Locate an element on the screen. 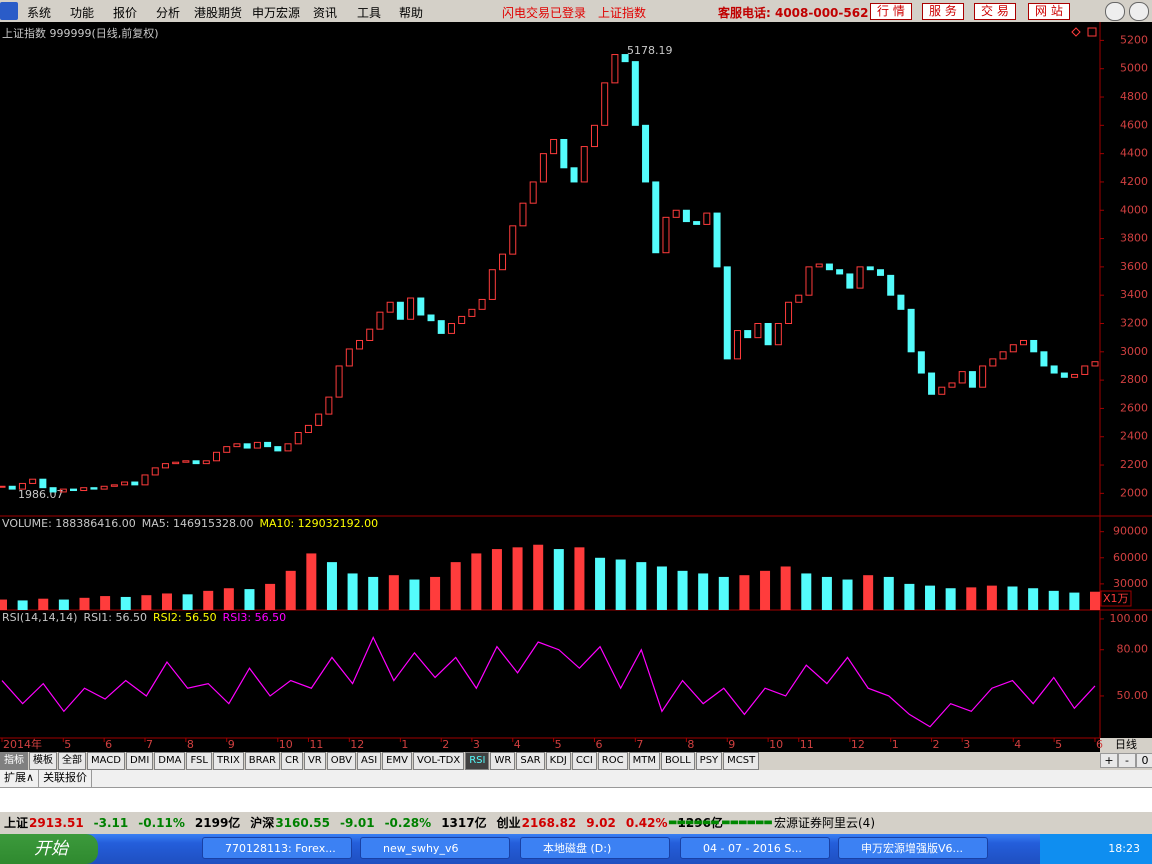  indicator-tab: TRIX is located at coordinates (228, 761).